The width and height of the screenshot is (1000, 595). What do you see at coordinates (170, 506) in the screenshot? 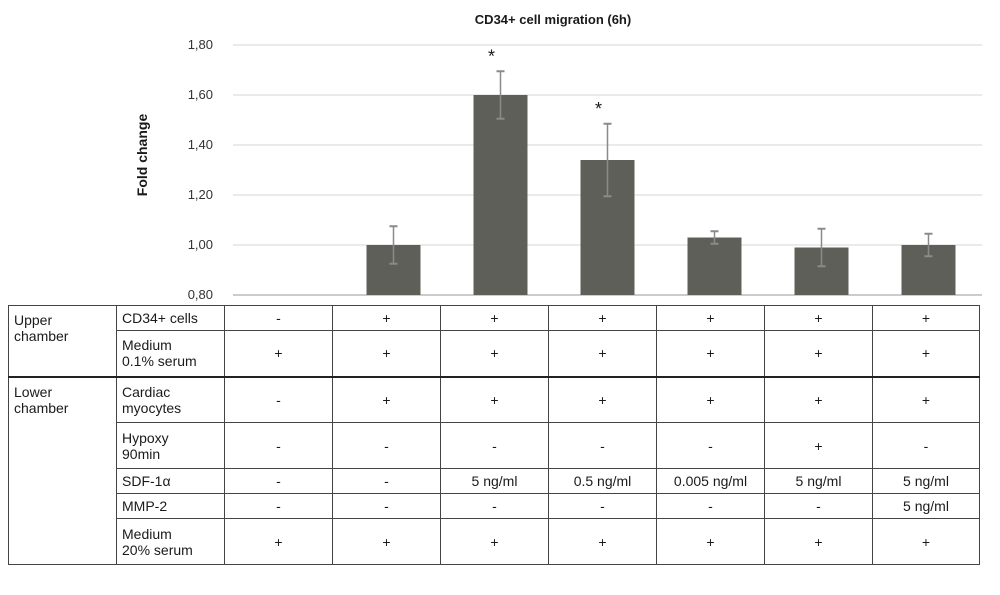
I see `condition-label: MMP-2` at bounding box center [170, 506].